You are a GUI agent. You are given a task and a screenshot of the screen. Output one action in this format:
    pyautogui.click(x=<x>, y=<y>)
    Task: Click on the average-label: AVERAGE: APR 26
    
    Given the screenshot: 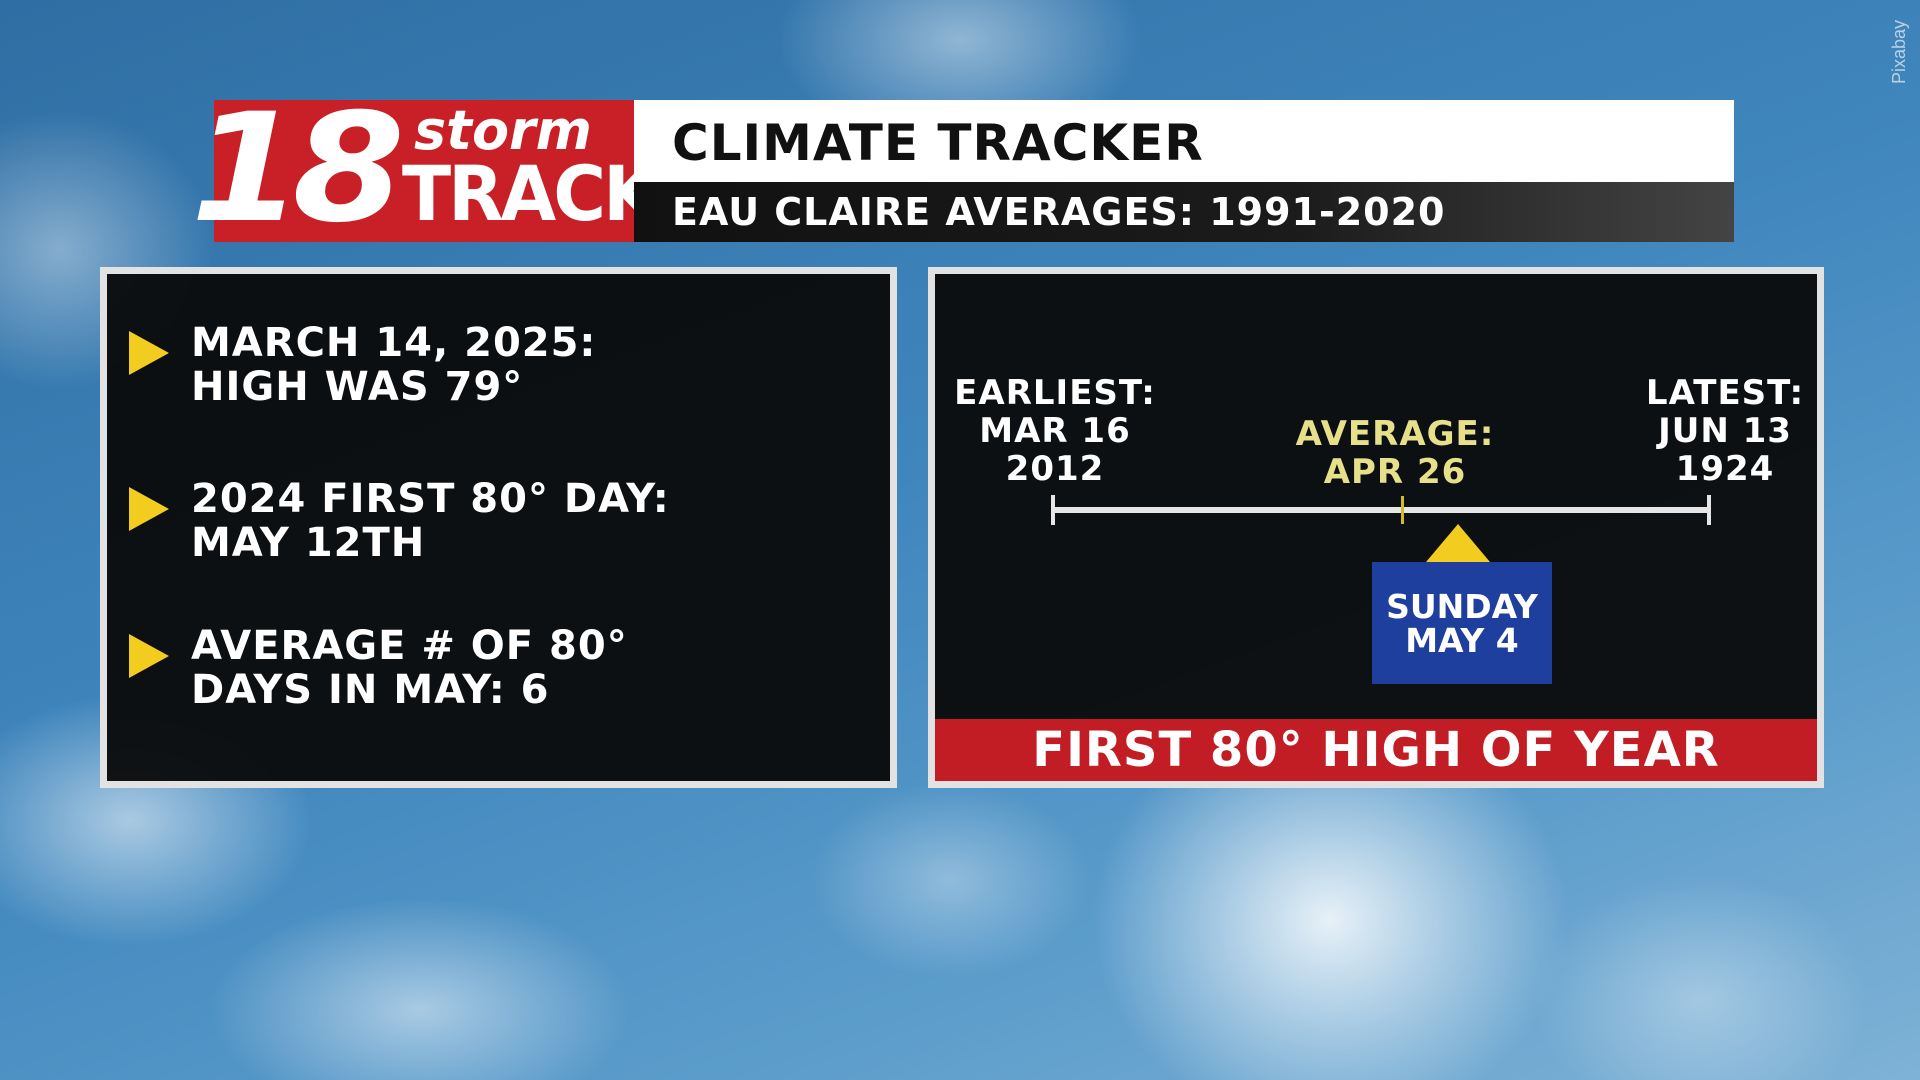 What is the action you would take?
    pyautogui.click(x=1395, y=453)
    